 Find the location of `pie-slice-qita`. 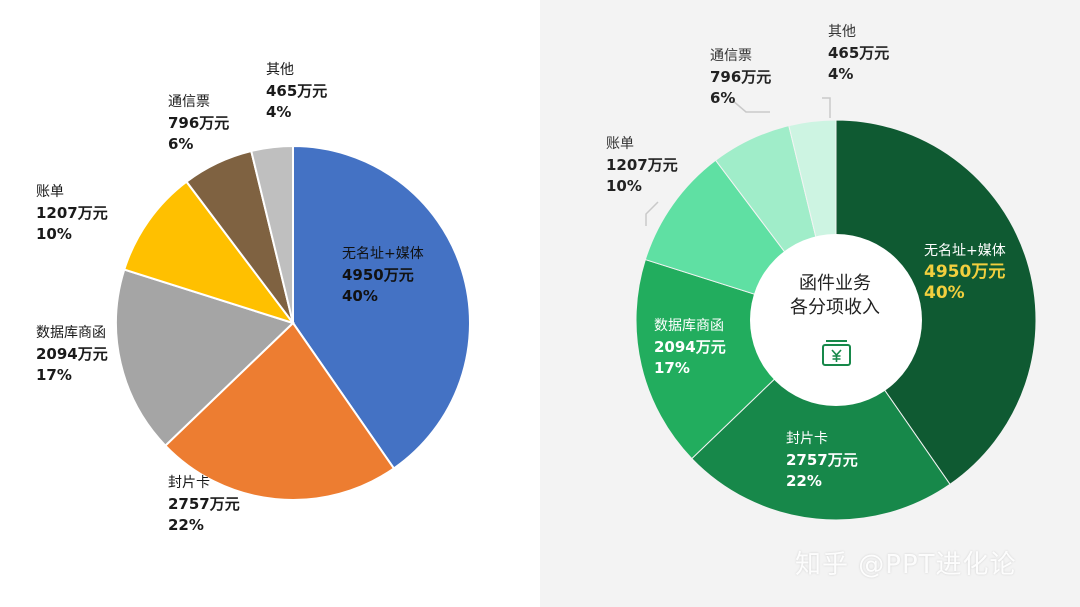

pie-slice-qita is located at coordinates (272, 234).